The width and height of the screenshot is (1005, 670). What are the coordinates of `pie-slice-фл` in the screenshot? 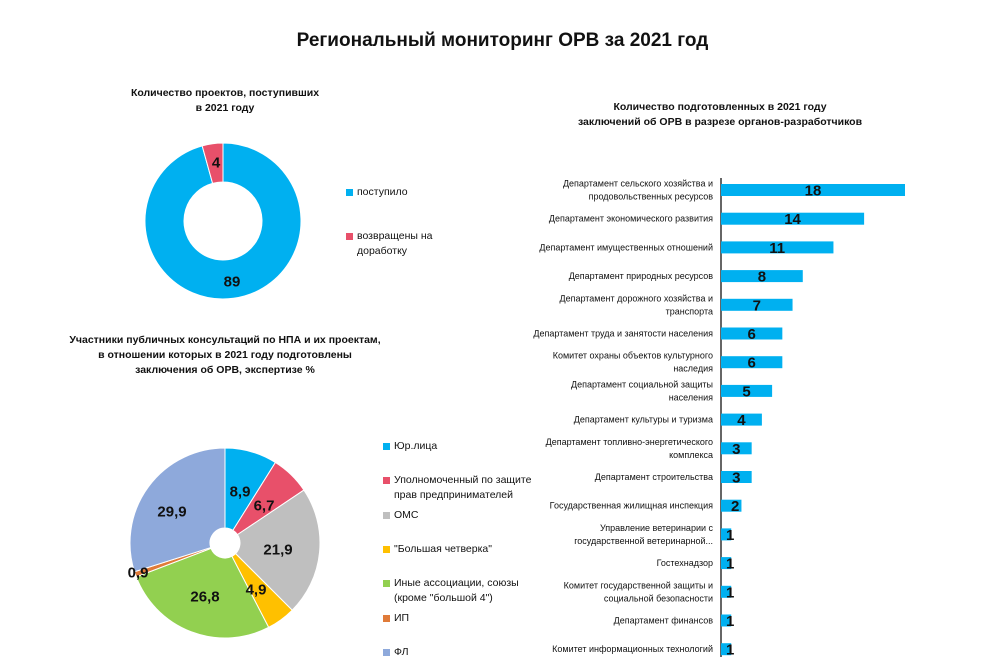 It's located at (177, 510).